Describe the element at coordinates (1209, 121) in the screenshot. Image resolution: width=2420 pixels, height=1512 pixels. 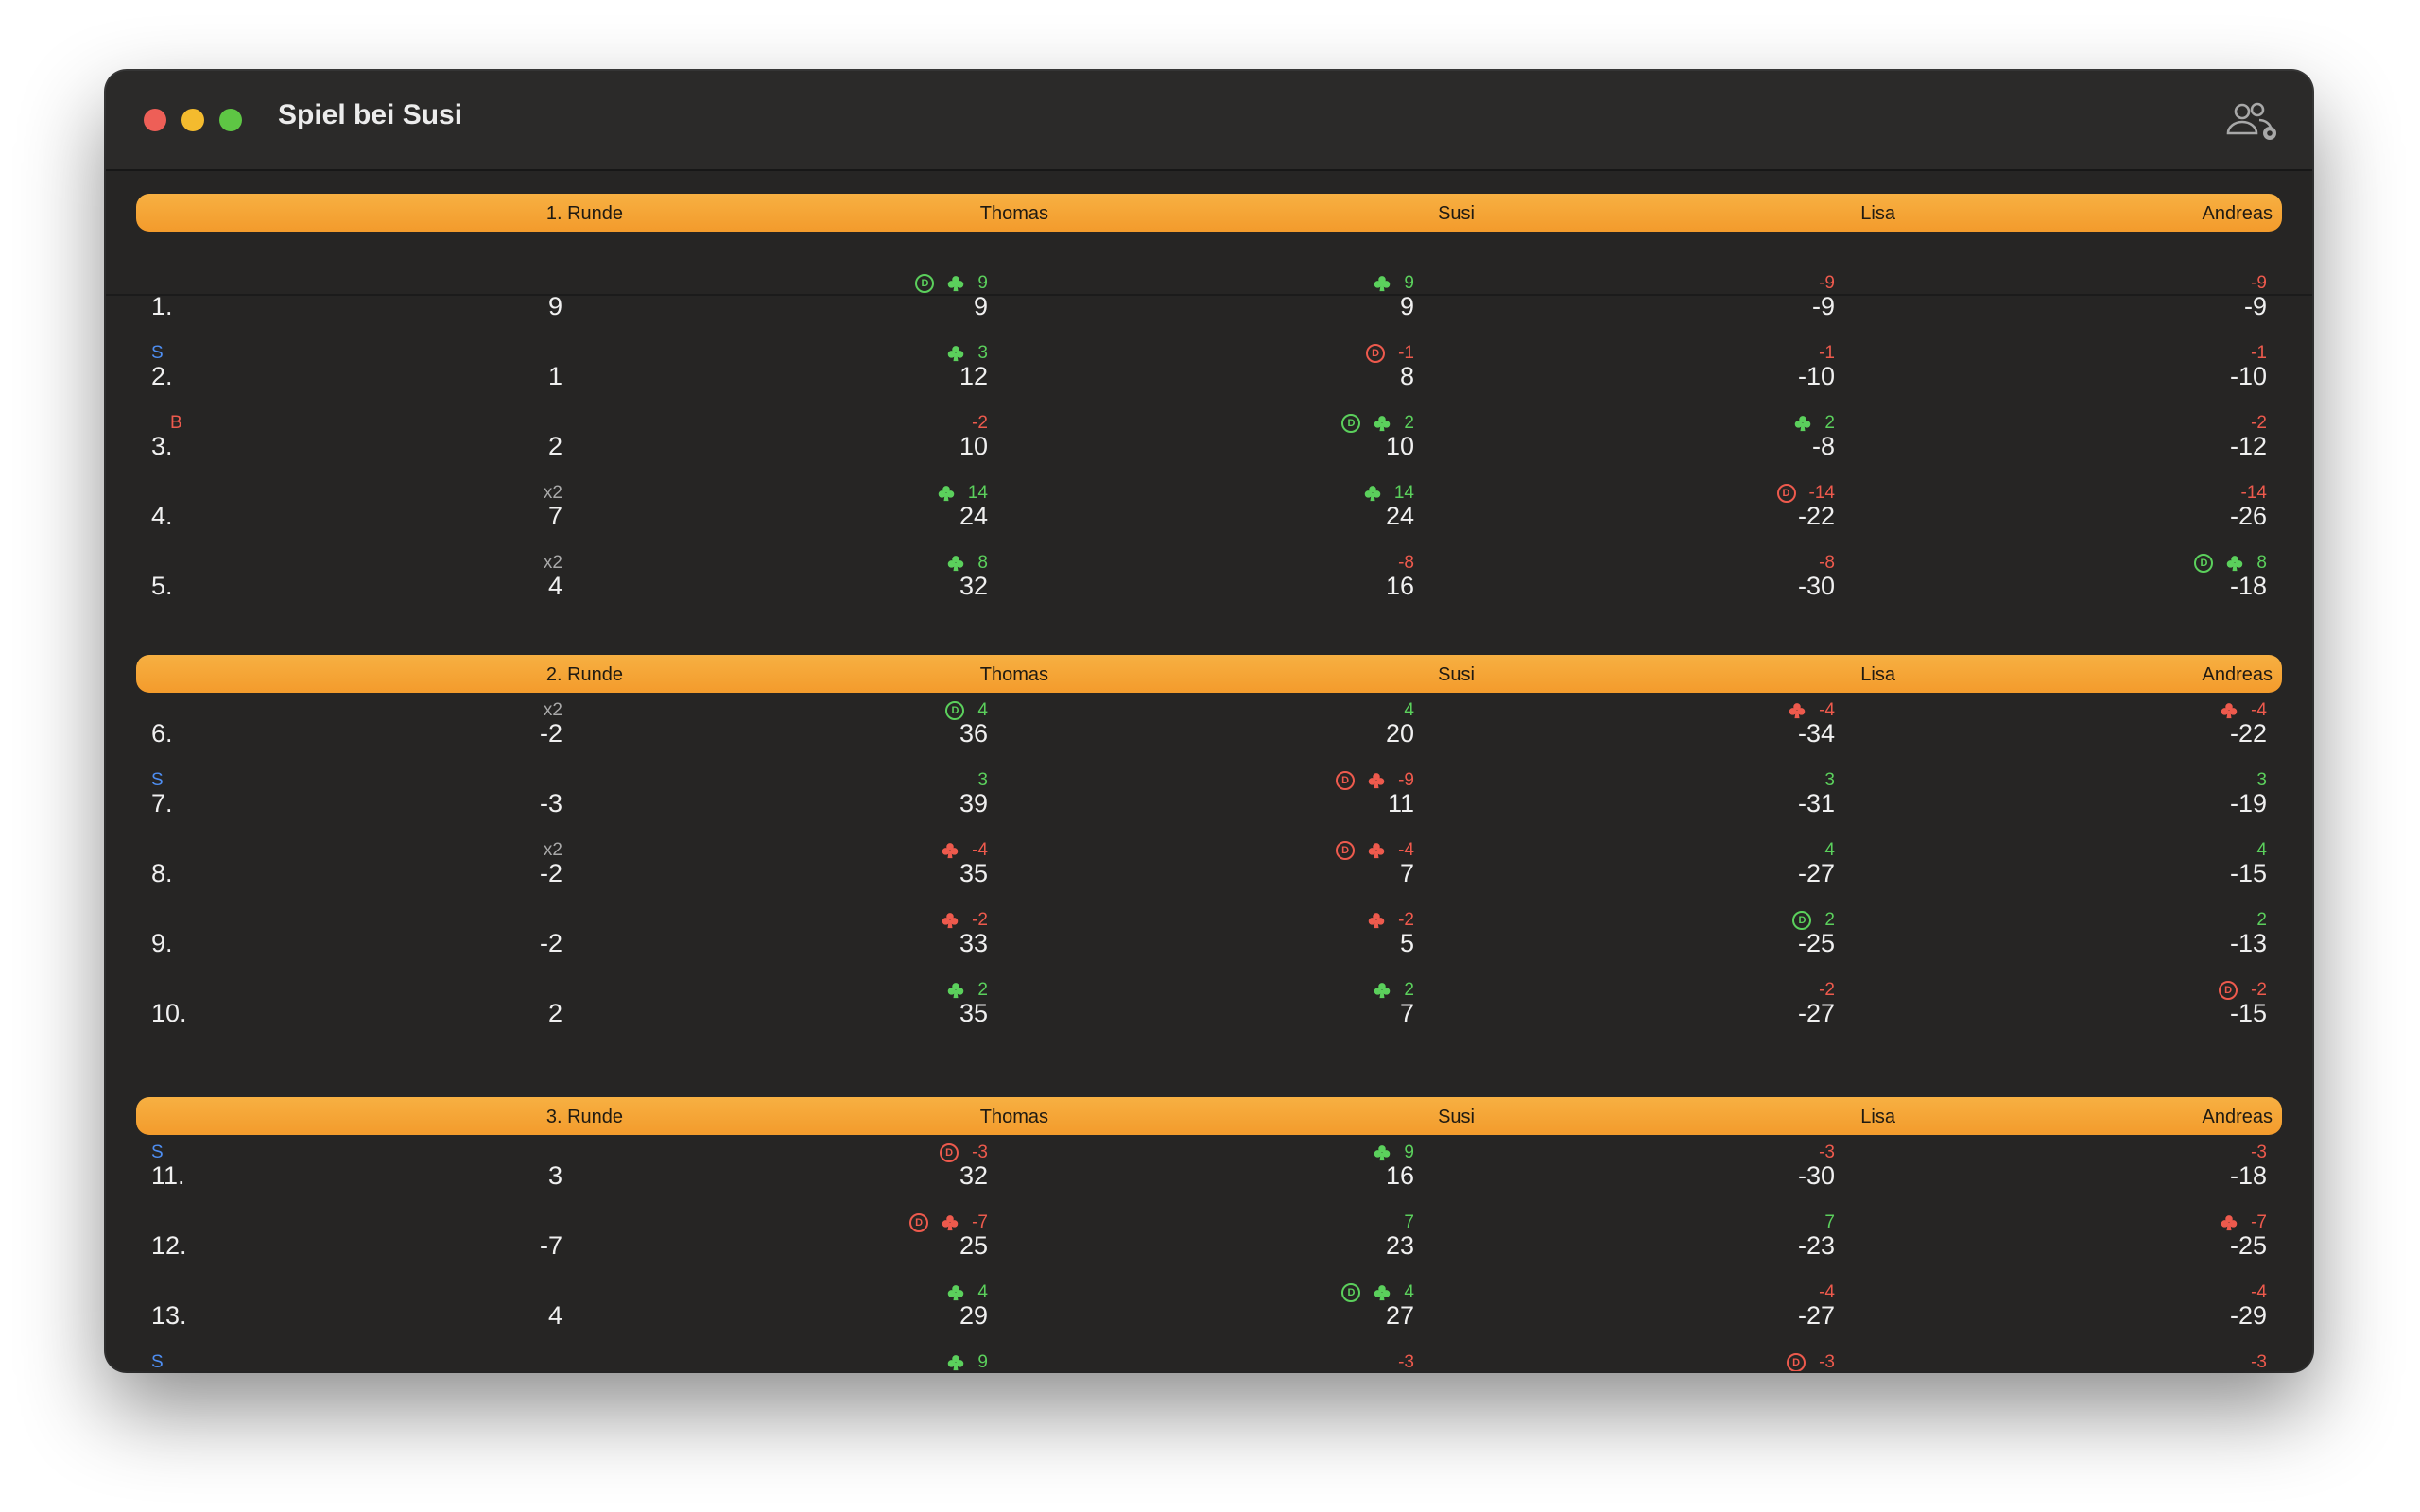
I see `title-bar: Spiel bei Susi` at that location.